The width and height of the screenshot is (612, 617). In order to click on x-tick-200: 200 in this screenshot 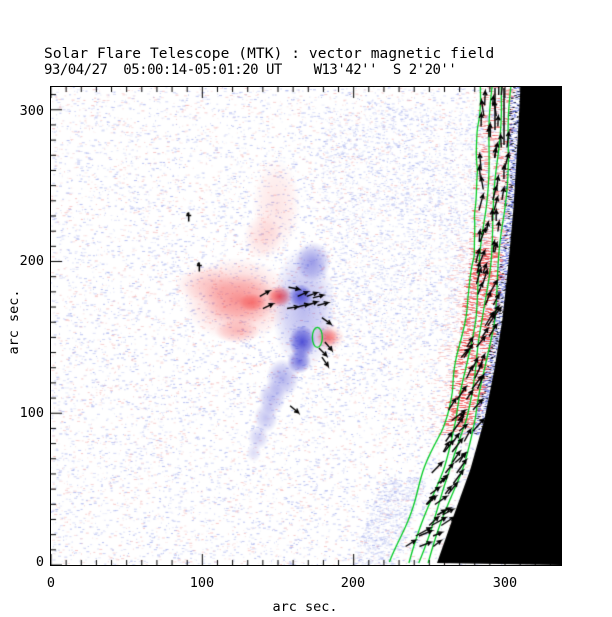, I will do `click(353, 583)`.